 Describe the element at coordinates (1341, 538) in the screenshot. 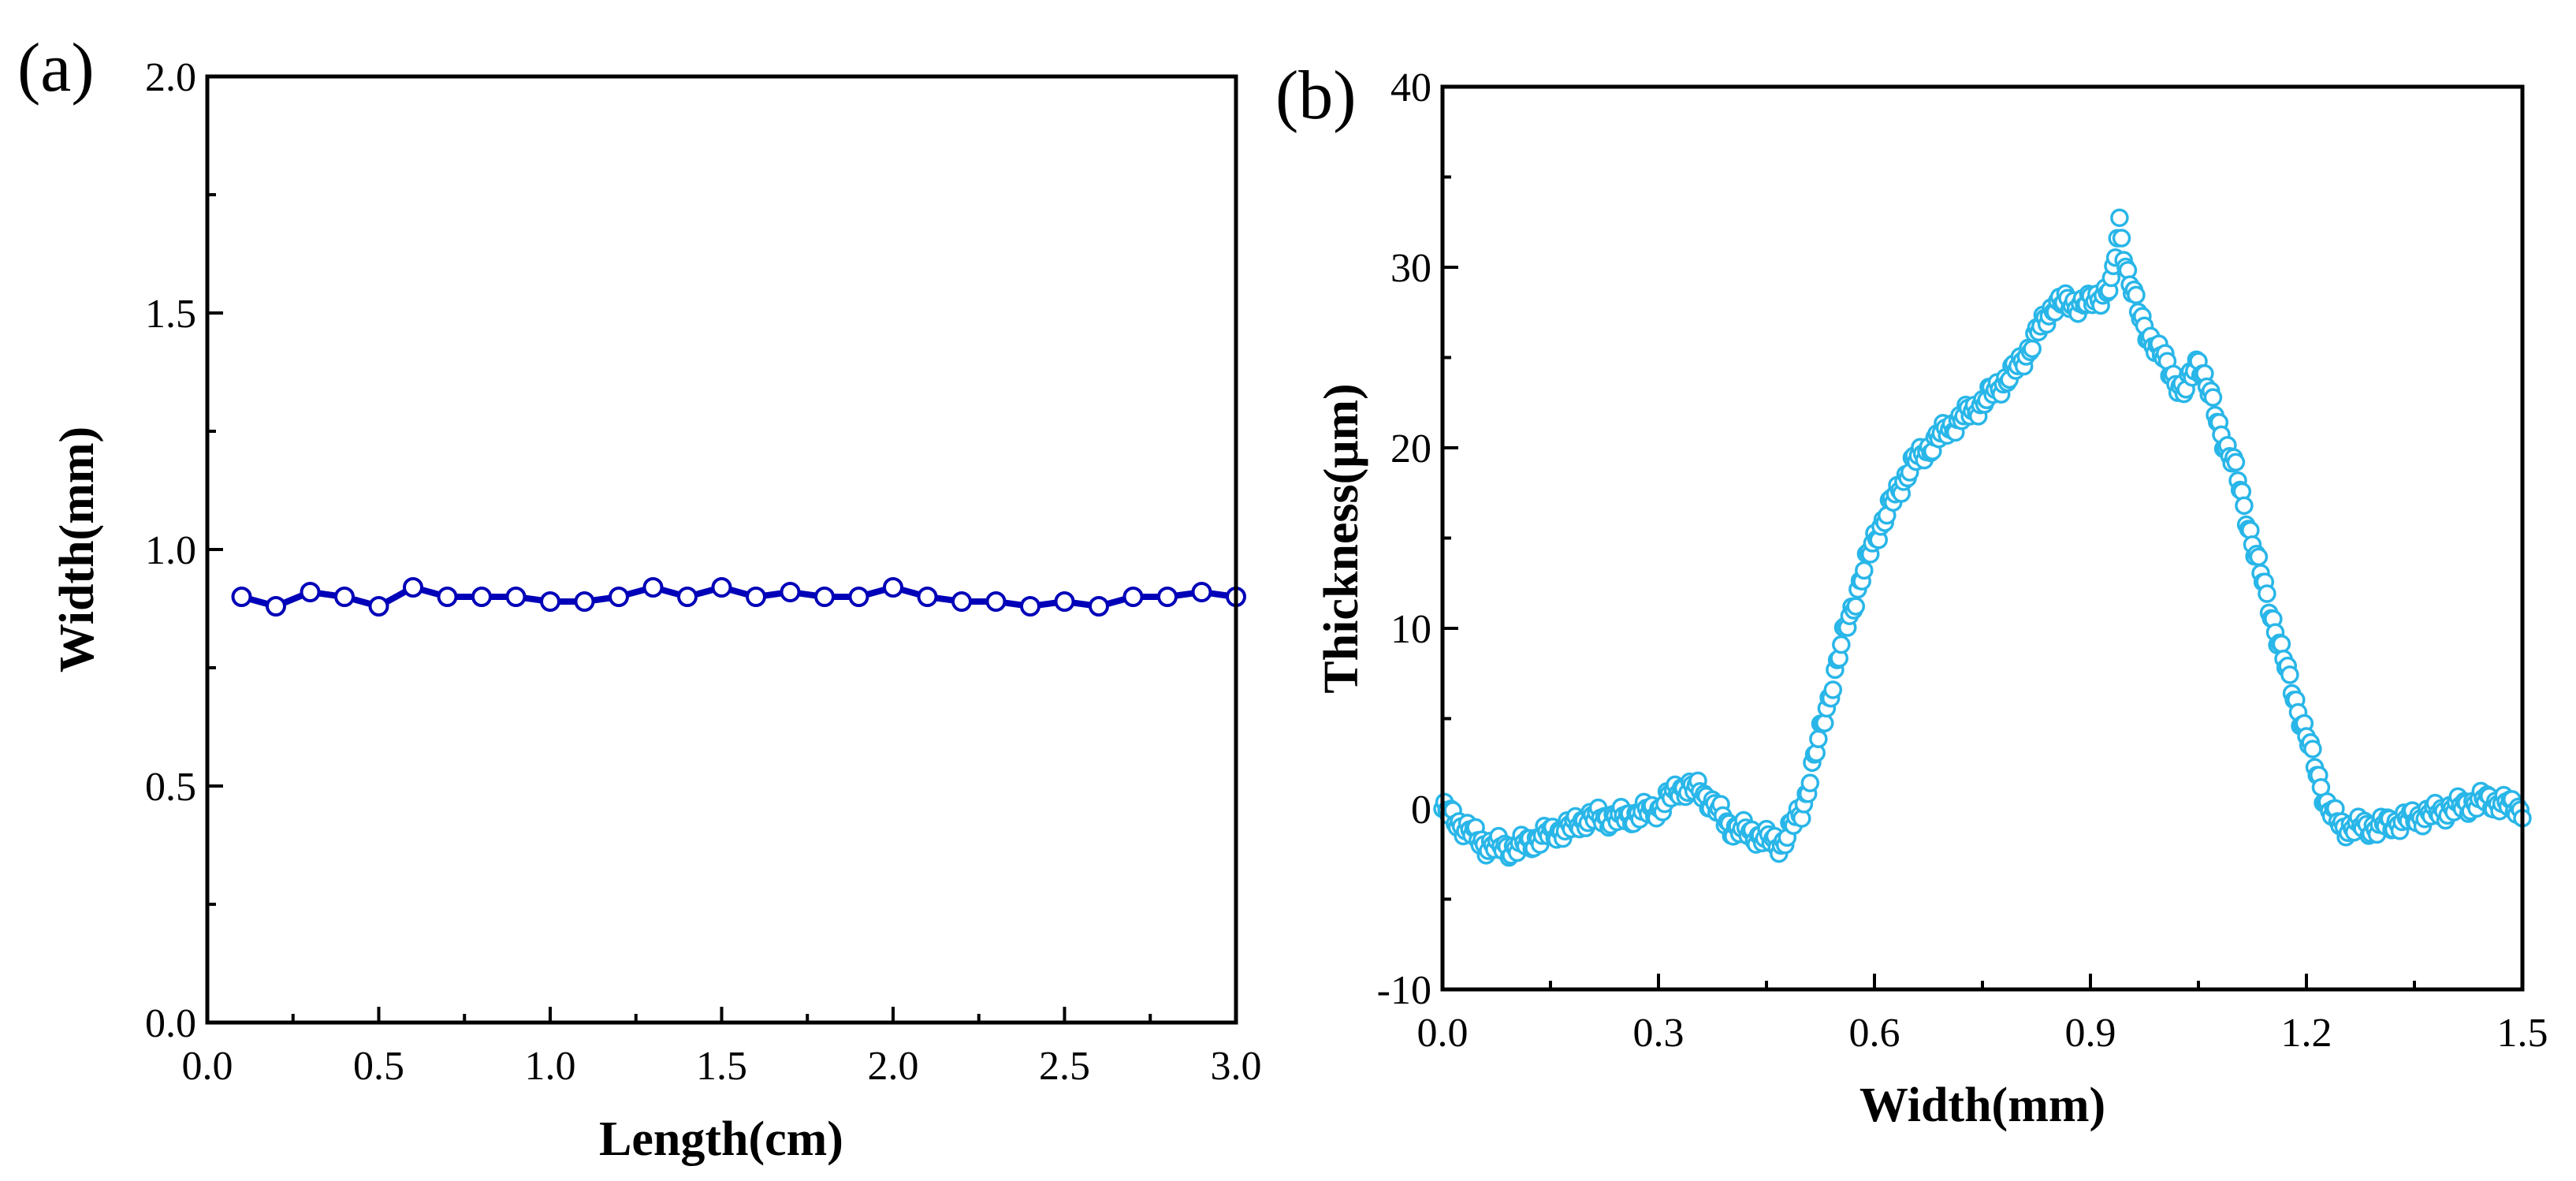

I see `panel-b-y-axis-title: Thickness(μm)` at that location.